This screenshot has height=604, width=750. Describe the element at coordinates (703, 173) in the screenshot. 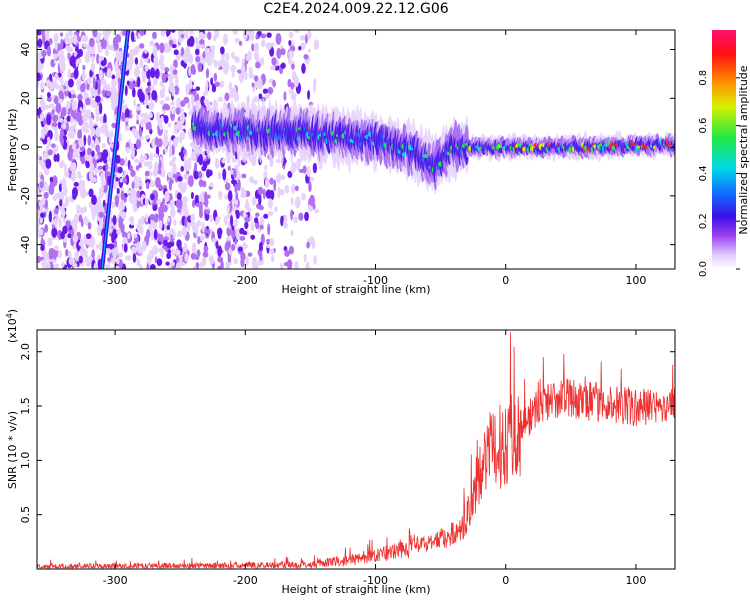

I see `colorbar-tick-label: 0.4` at that location.